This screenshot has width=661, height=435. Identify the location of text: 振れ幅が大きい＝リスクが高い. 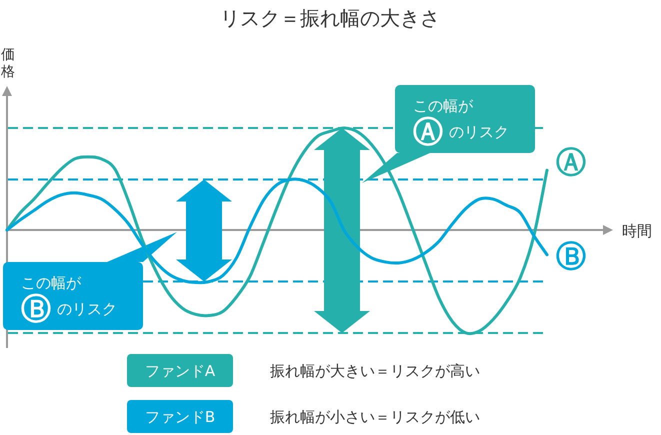
(375, 371).